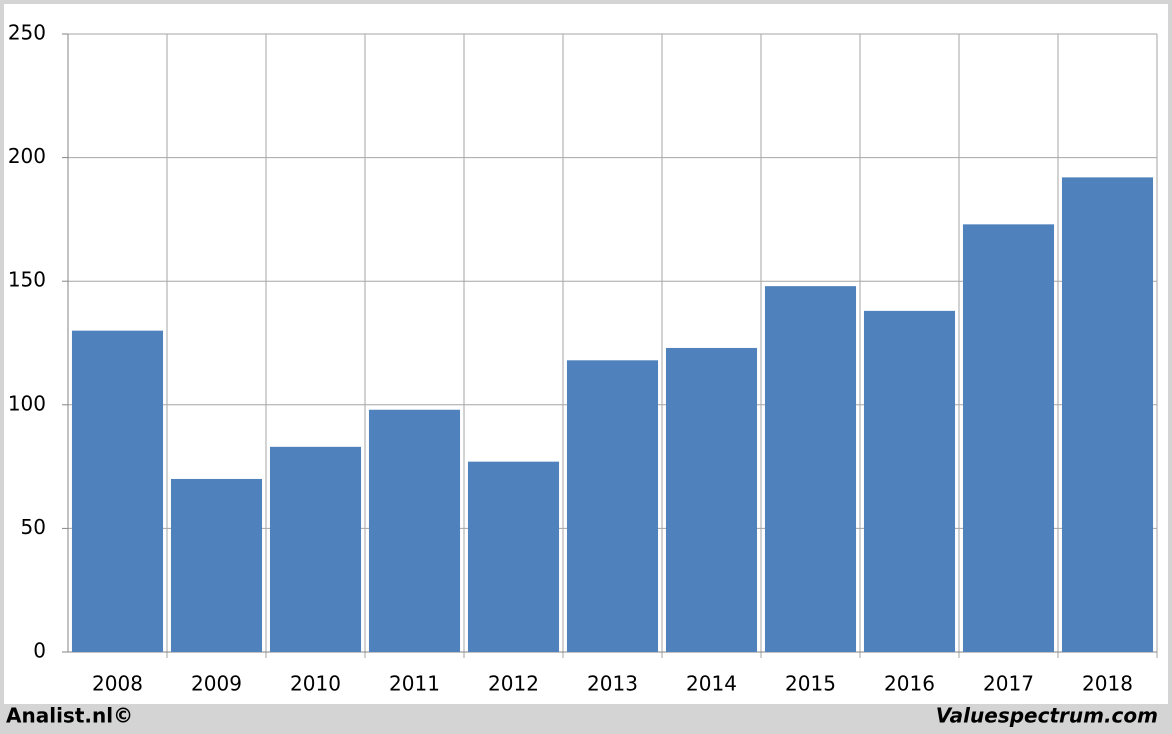  I want to click on x-tick-label: 2011, so click(414, 684).